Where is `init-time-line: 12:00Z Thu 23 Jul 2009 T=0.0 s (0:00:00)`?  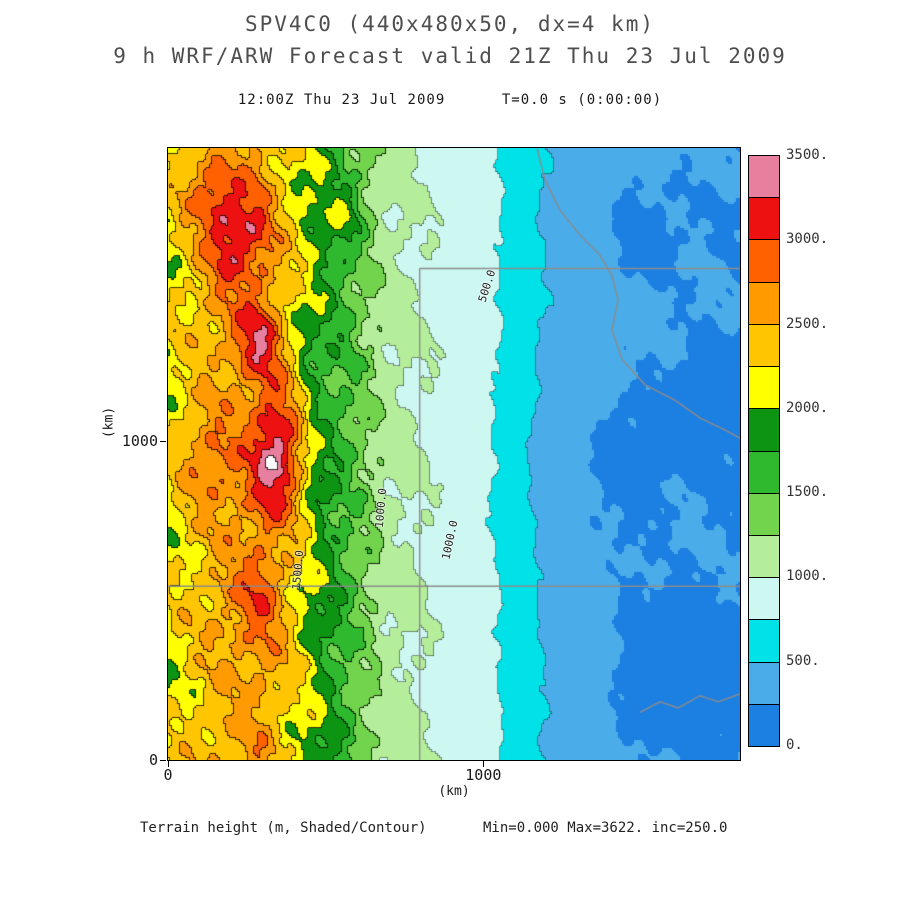
init-time-line: 12:00Z Thu 23 Jul 2009 T=0.0 s (0:00:00) is located at coordinates (450, 100).